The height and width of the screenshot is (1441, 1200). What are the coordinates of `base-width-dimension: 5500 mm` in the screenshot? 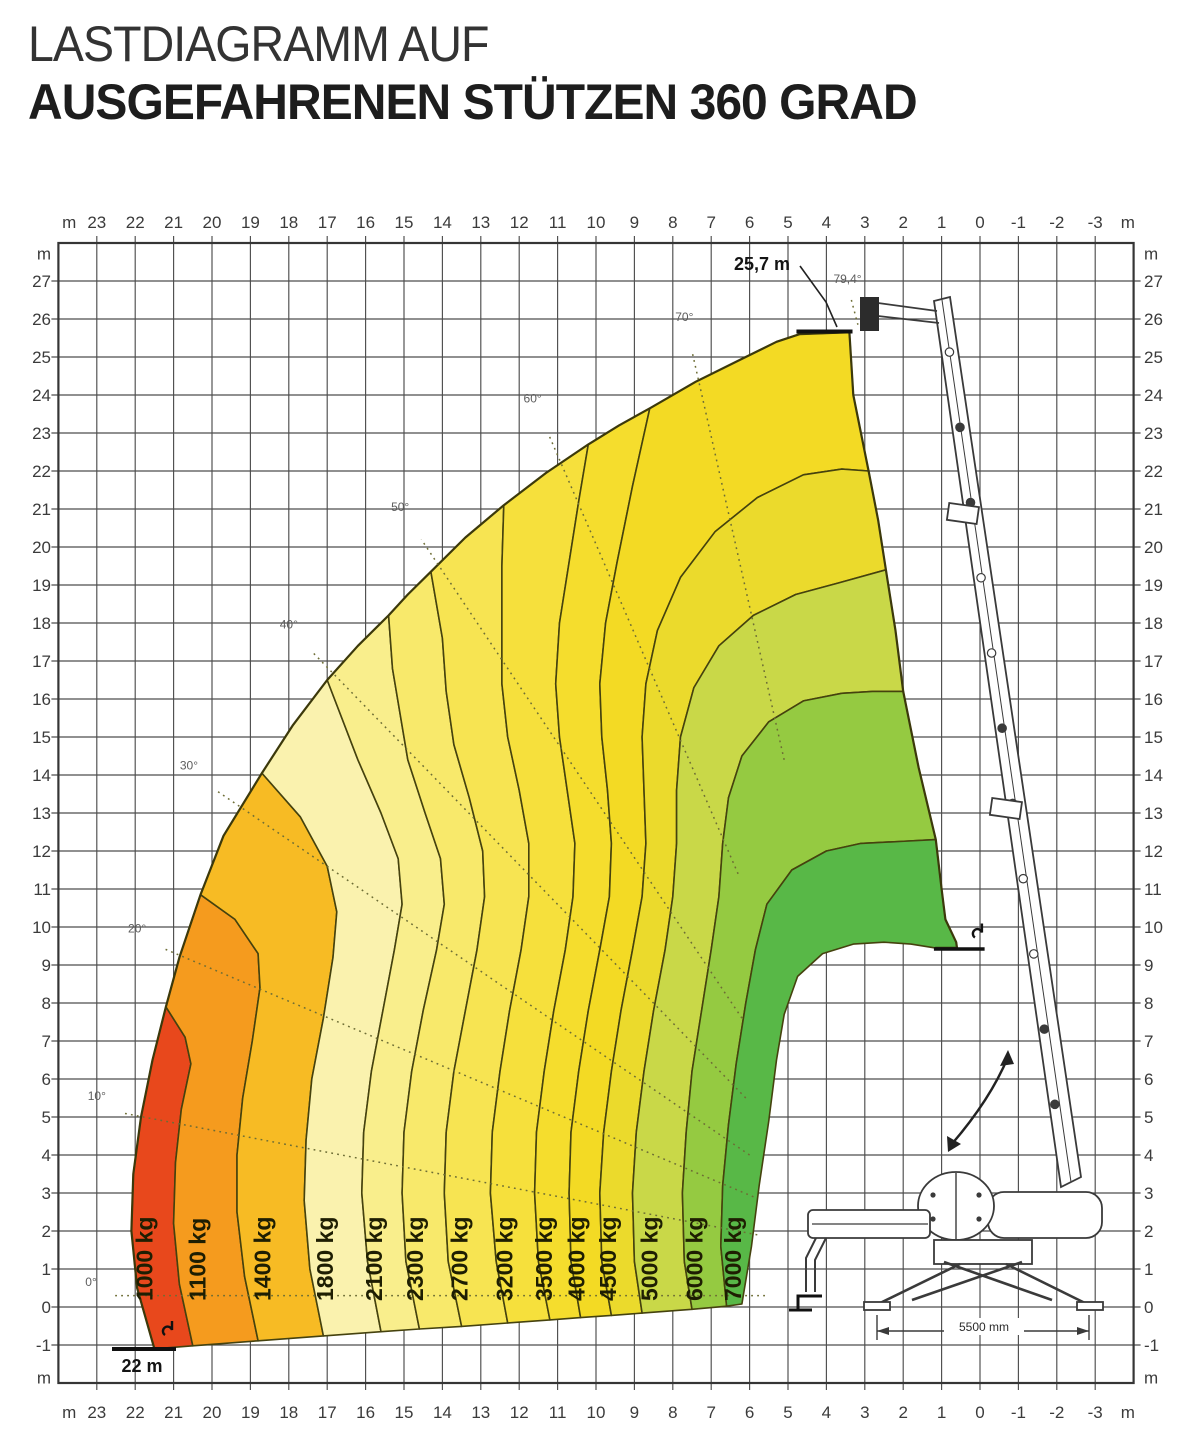 It's located at (983, 1327).